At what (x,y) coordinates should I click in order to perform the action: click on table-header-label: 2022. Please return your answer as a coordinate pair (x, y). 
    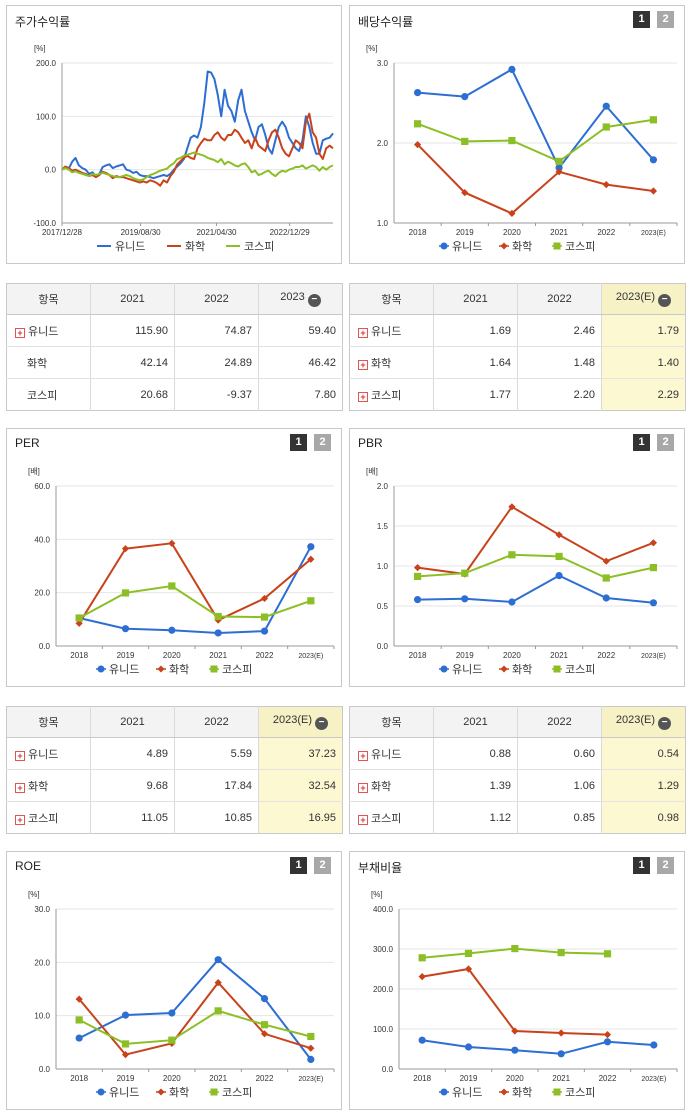
    Looking at the image, I should click on (559, 722).